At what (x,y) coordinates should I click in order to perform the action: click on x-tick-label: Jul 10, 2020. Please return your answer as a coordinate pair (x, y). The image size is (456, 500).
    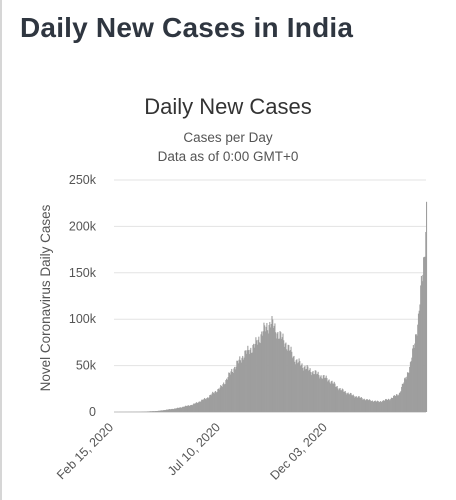
    Looking at the image, I should click on (194, 449).